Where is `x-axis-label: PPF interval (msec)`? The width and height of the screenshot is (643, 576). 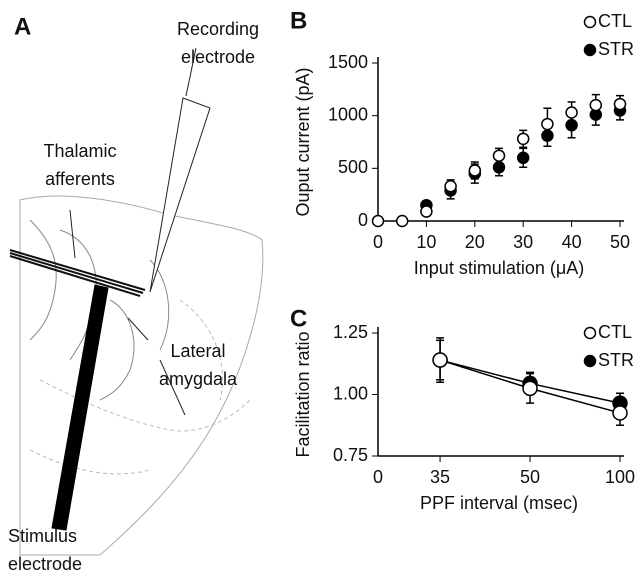
x-axis-label: PPF interval (msec) is located at coordinates (499, 503).